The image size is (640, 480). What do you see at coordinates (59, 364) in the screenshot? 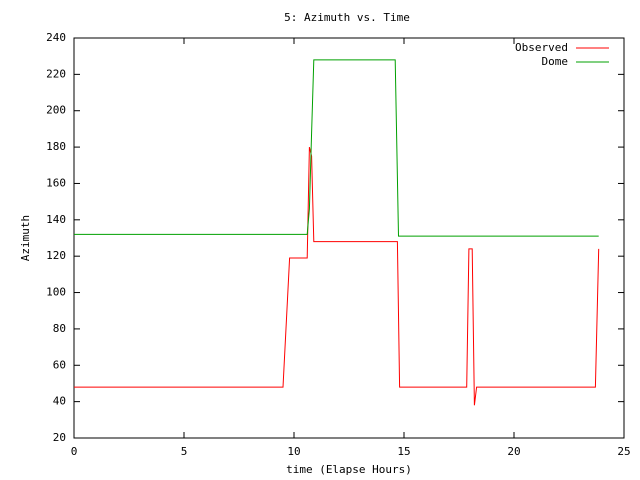
I see `y-tick-label: 60` at bounding box center [59, 364].